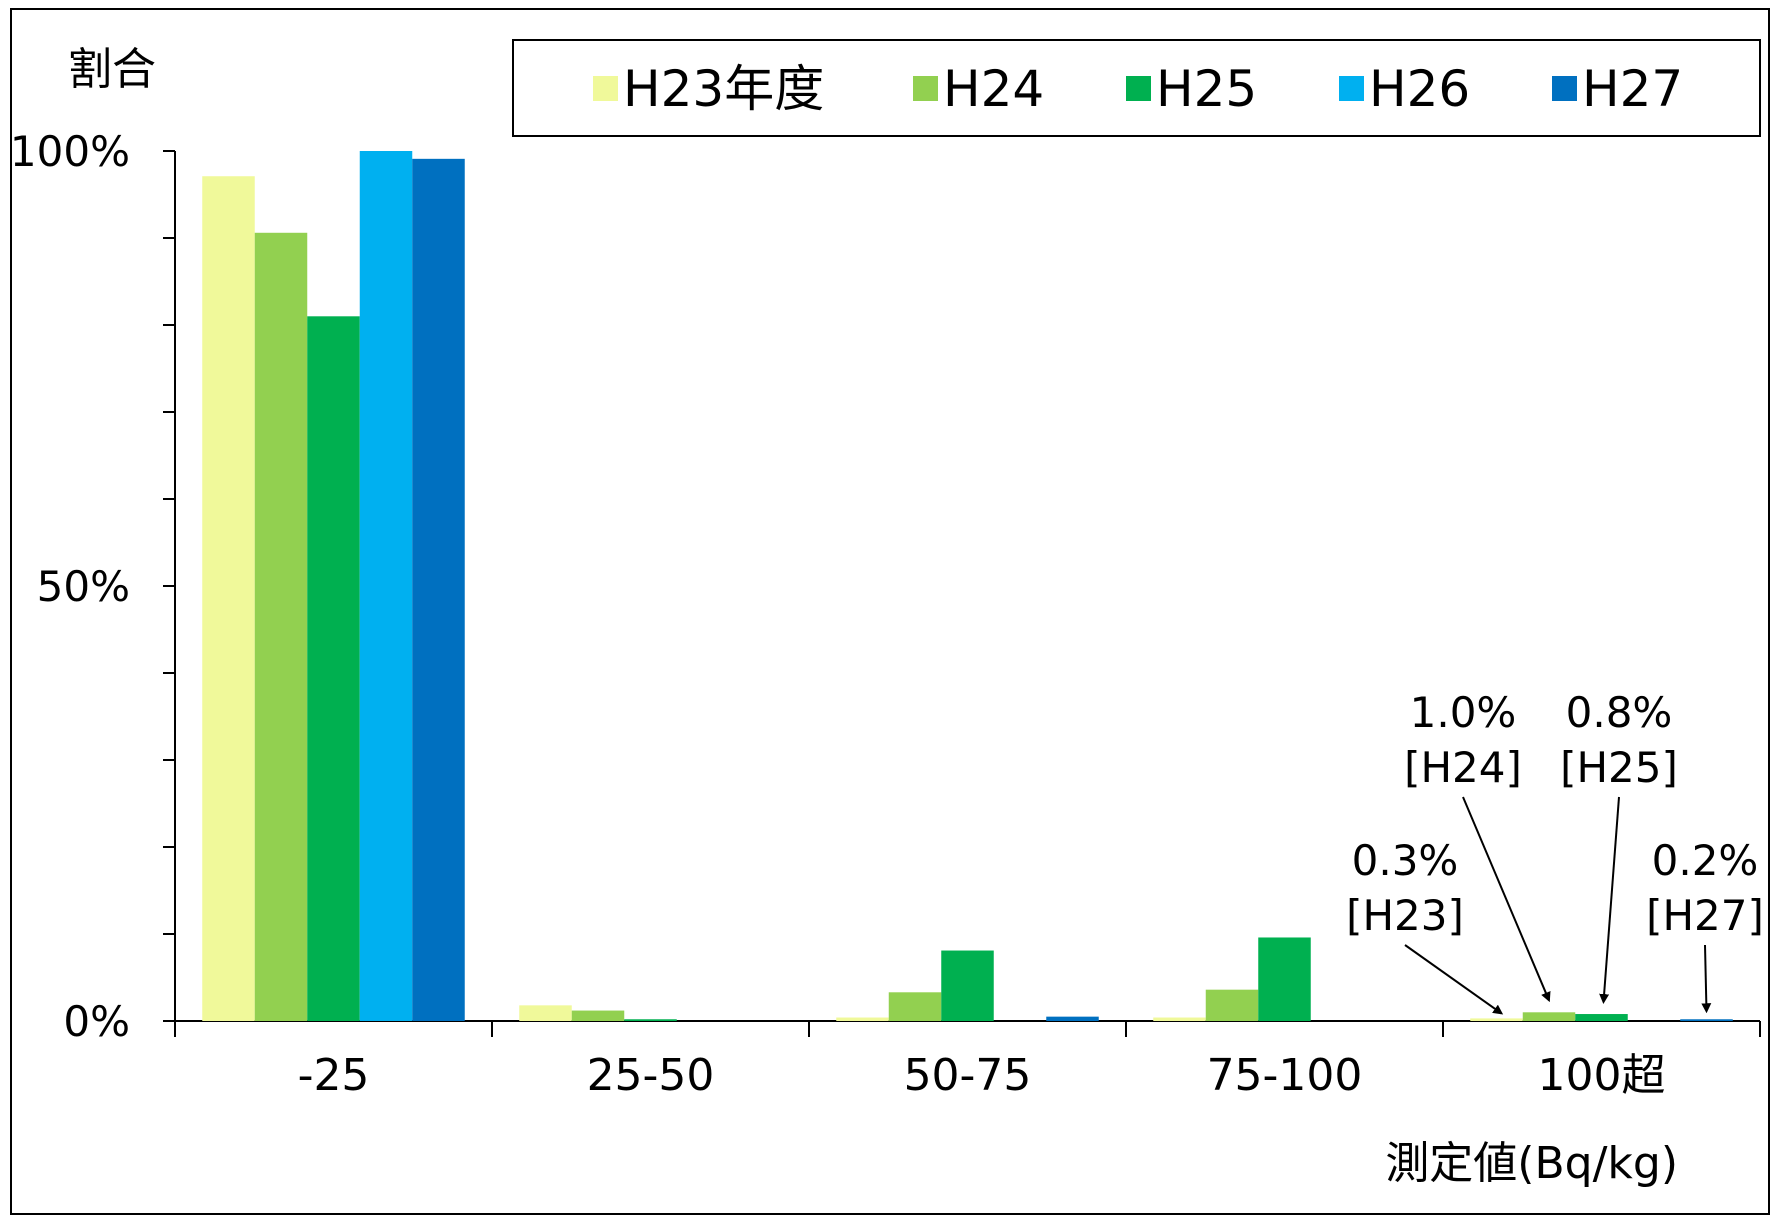 This screenshot has height=1225, width=1782. Describe the element at coordinates (1206, 89) in the screenshot. I see `legend-label: H25` at that location.